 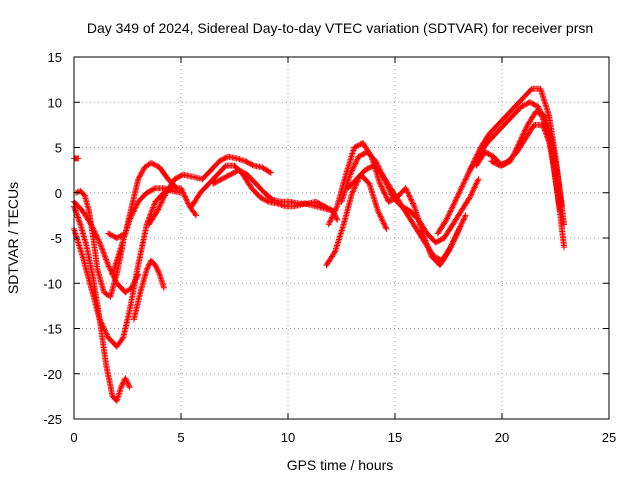 What do you see at coordinates (180, 437) in the screenshot?
I see `x-tick-label: 5` at bounding box center [180, 437].